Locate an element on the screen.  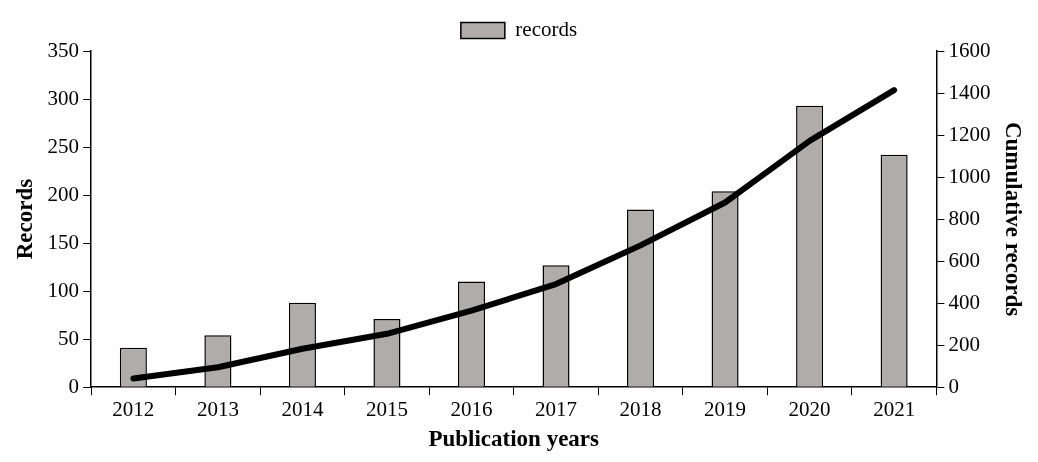
y-tick-label: 350 is located at coordinates (63, 49).